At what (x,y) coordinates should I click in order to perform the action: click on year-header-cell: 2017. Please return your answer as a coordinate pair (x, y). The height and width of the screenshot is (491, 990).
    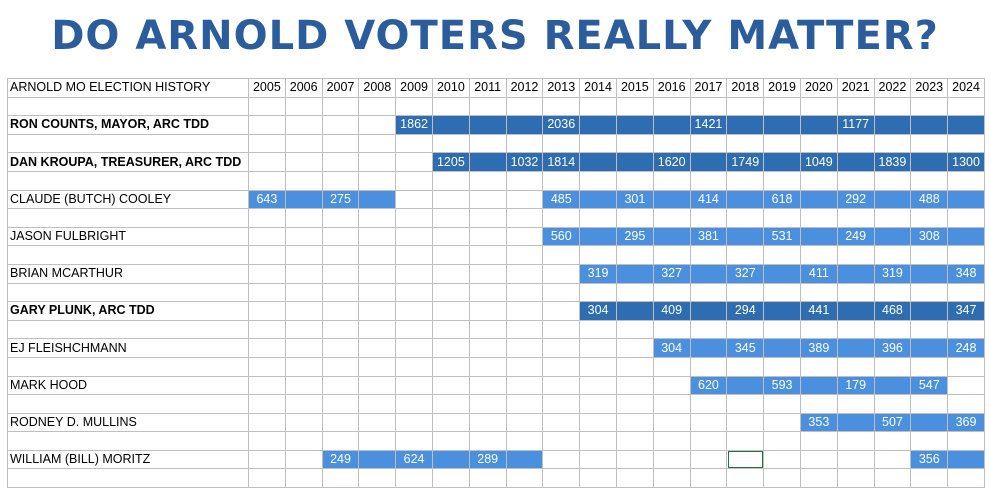
    Looking at the image, I should click on (708, 88).